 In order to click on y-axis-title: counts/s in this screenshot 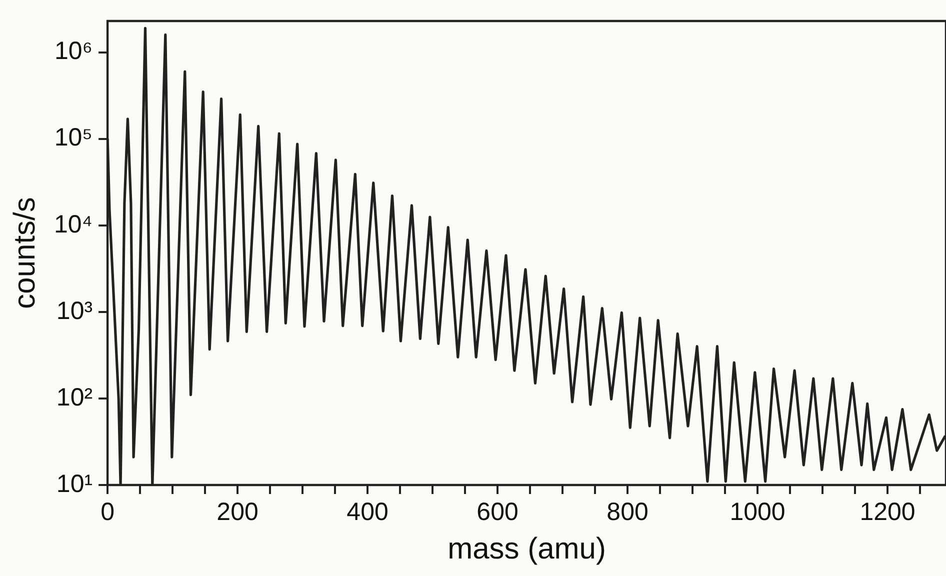, I will do `click(25, 253)`.